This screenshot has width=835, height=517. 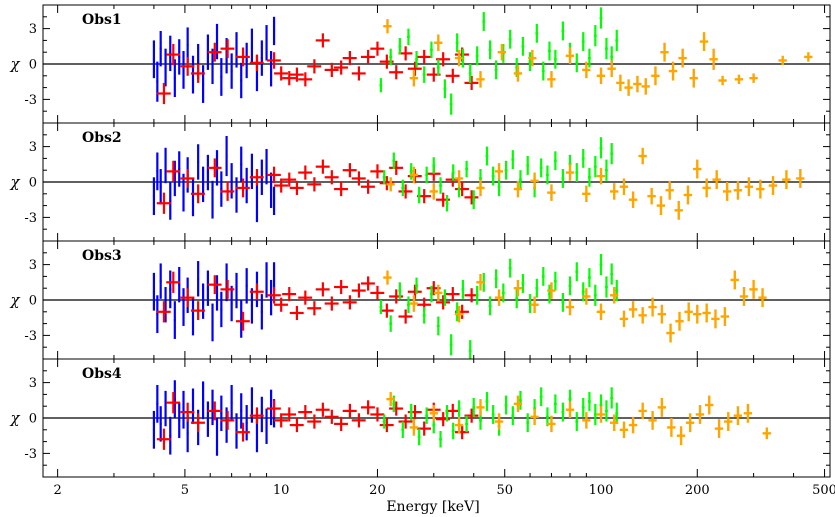 What do you see at coordinates (697, 490) in the screenshot?
I see `x-tick-label: 200` at bounding box center [697, 490].